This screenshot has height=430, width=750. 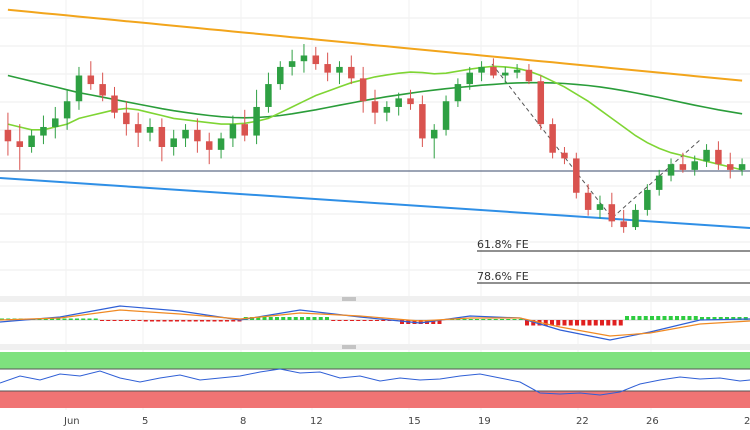 What do you see at coordinates (503, 276) in the screenshot?
I see `fib-level-label-78-6: 78.6% FE` at bounding box center [503, 276].